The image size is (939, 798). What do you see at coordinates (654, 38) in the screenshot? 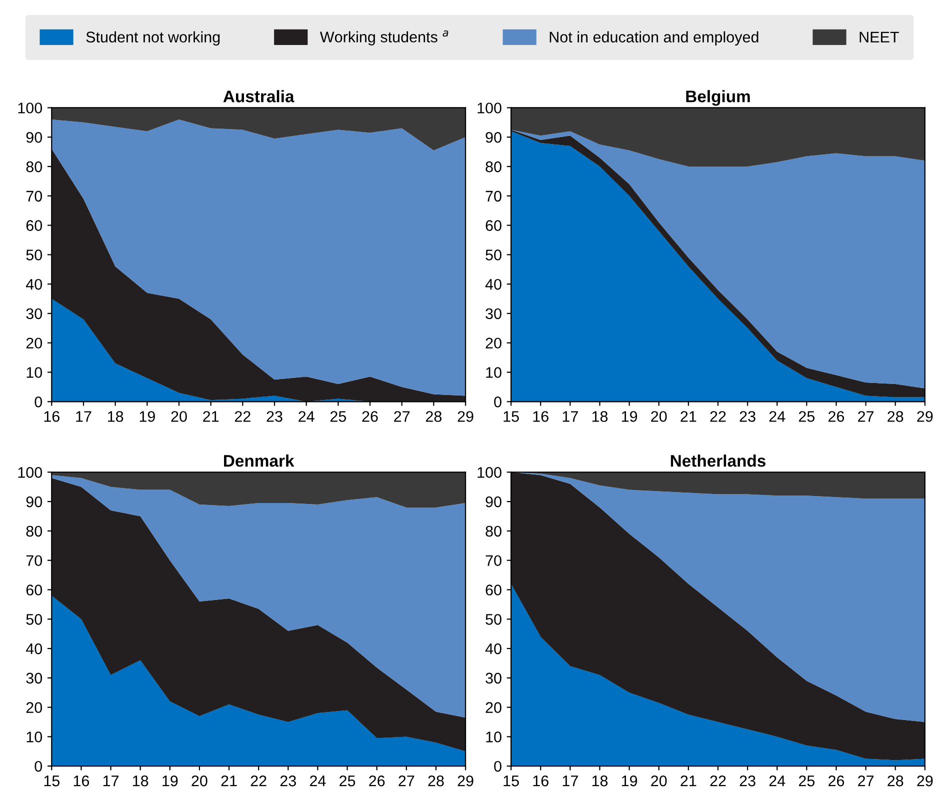
I see `legend-label: Not in education and employed` at bounding box center [654, 38].